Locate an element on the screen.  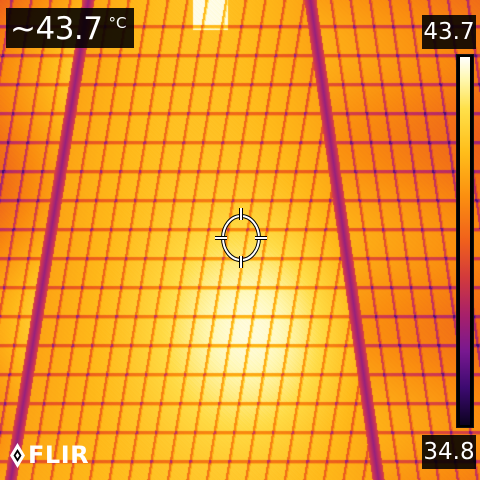
flir-logo: FLIR is located at coordinates (49, 455).